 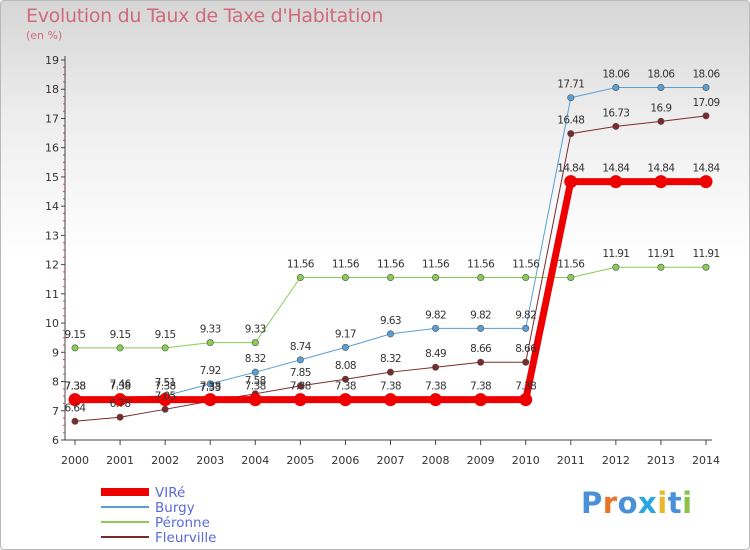 I want to click on y-tick-label: 9, so click(x=55, y=352).